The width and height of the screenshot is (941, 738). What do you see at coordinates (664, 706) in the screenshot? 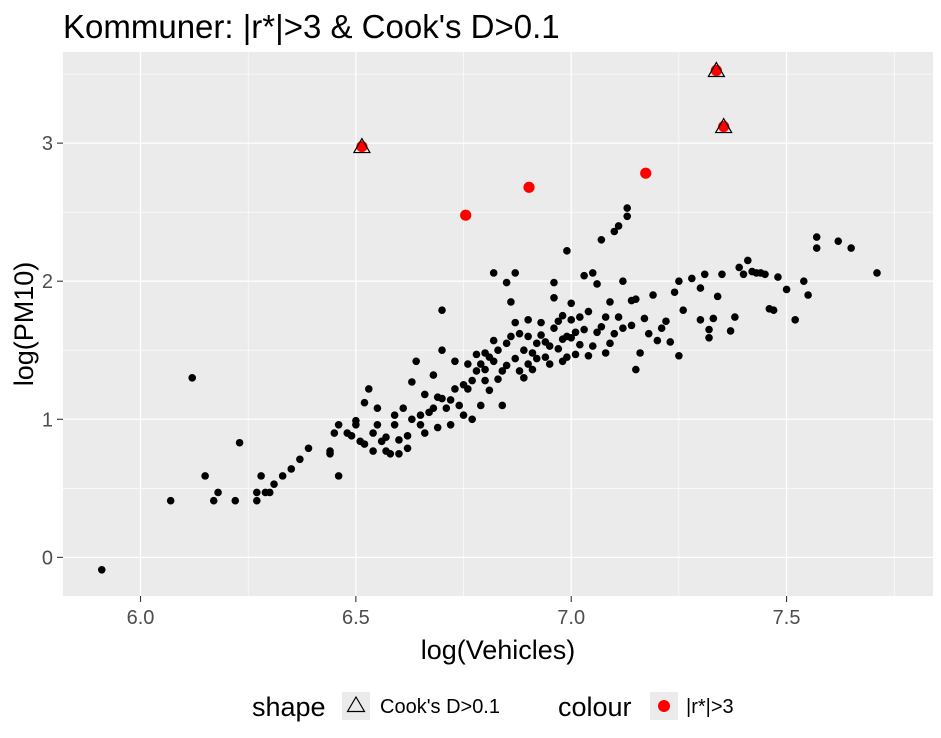
I see `red-dot-icon` at bounding box center [664, 706].